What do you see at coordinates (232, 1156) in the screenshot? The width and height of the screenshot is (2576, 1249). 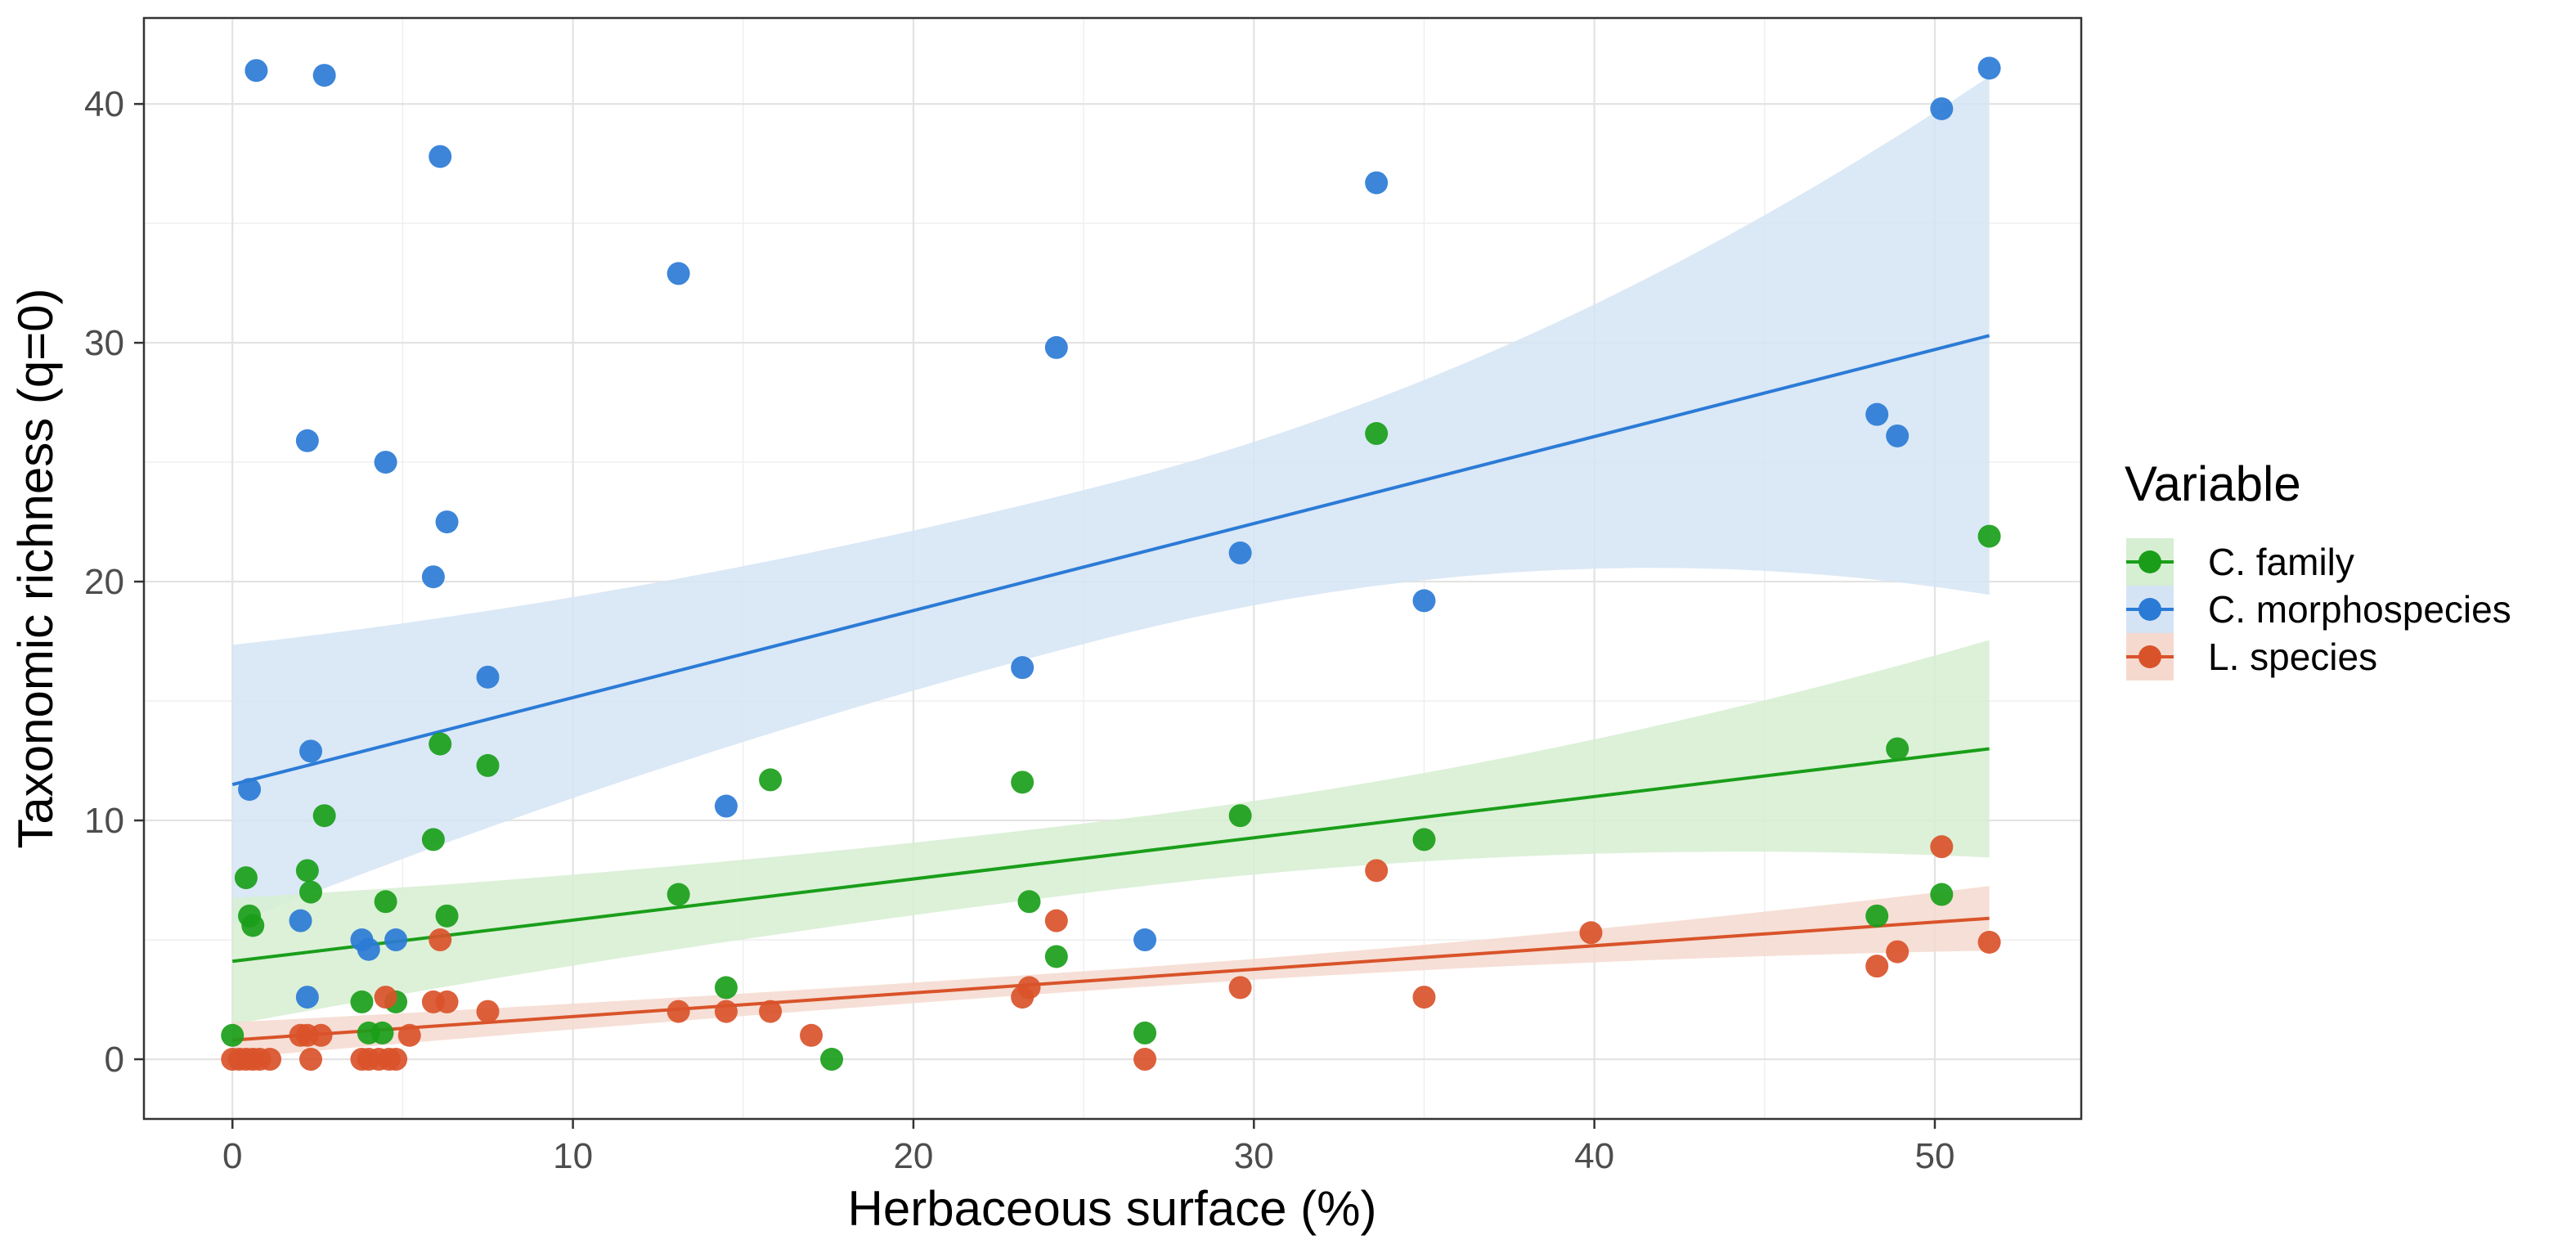 I see `x-tick-label: 0` at bounding box center [232, 1156].